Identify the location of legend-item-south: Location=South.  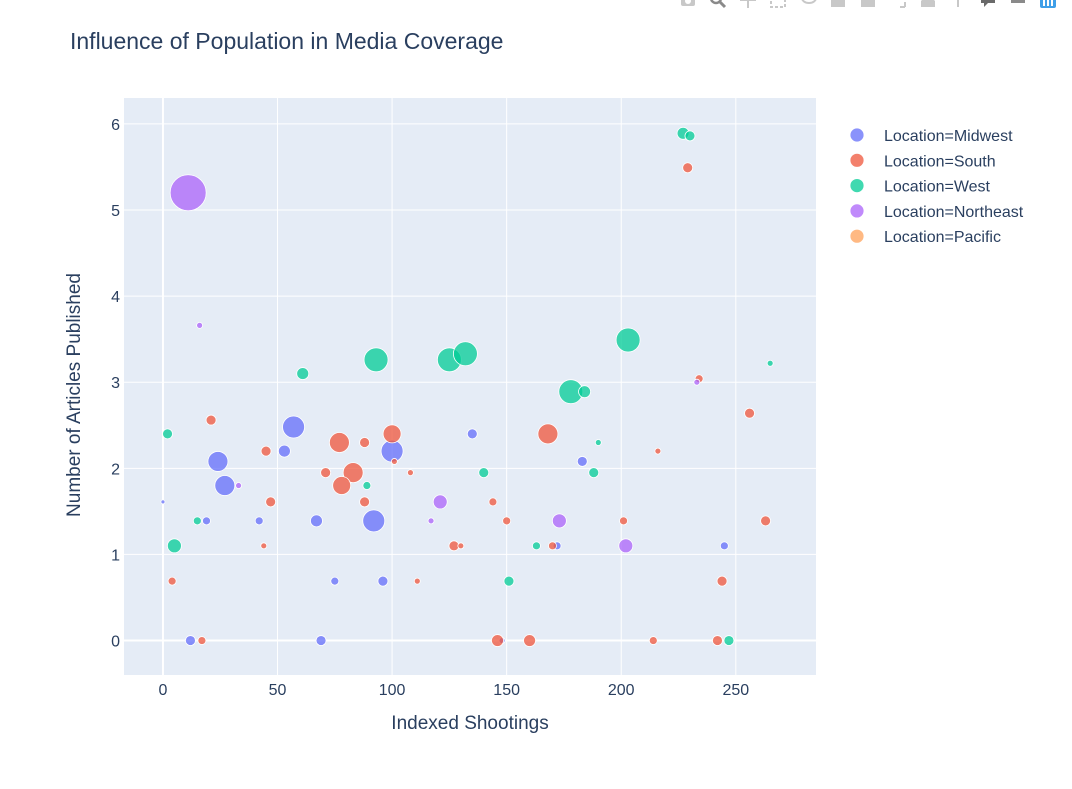
(922, 161).